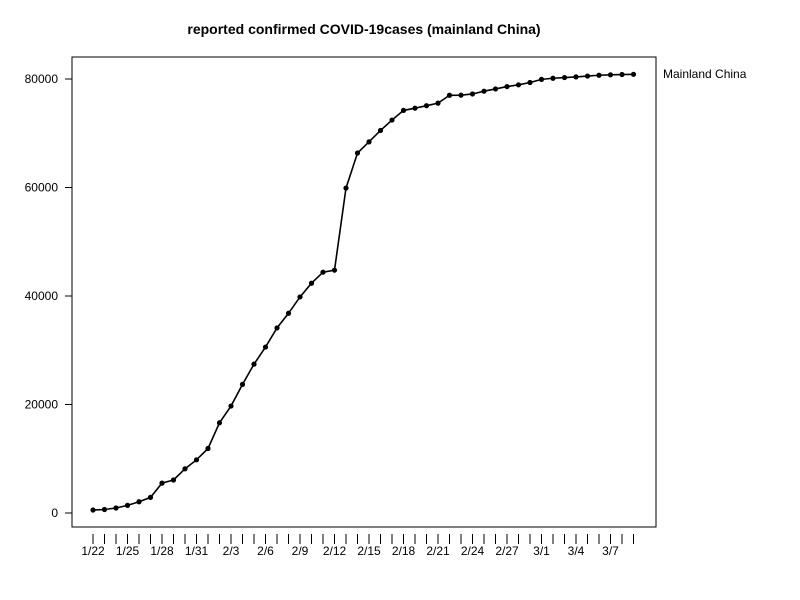  What do you see at coordinates (265, 551) in the screenshot?
I see `x-tick-label: 2/6` at bounding box center [265, 551].